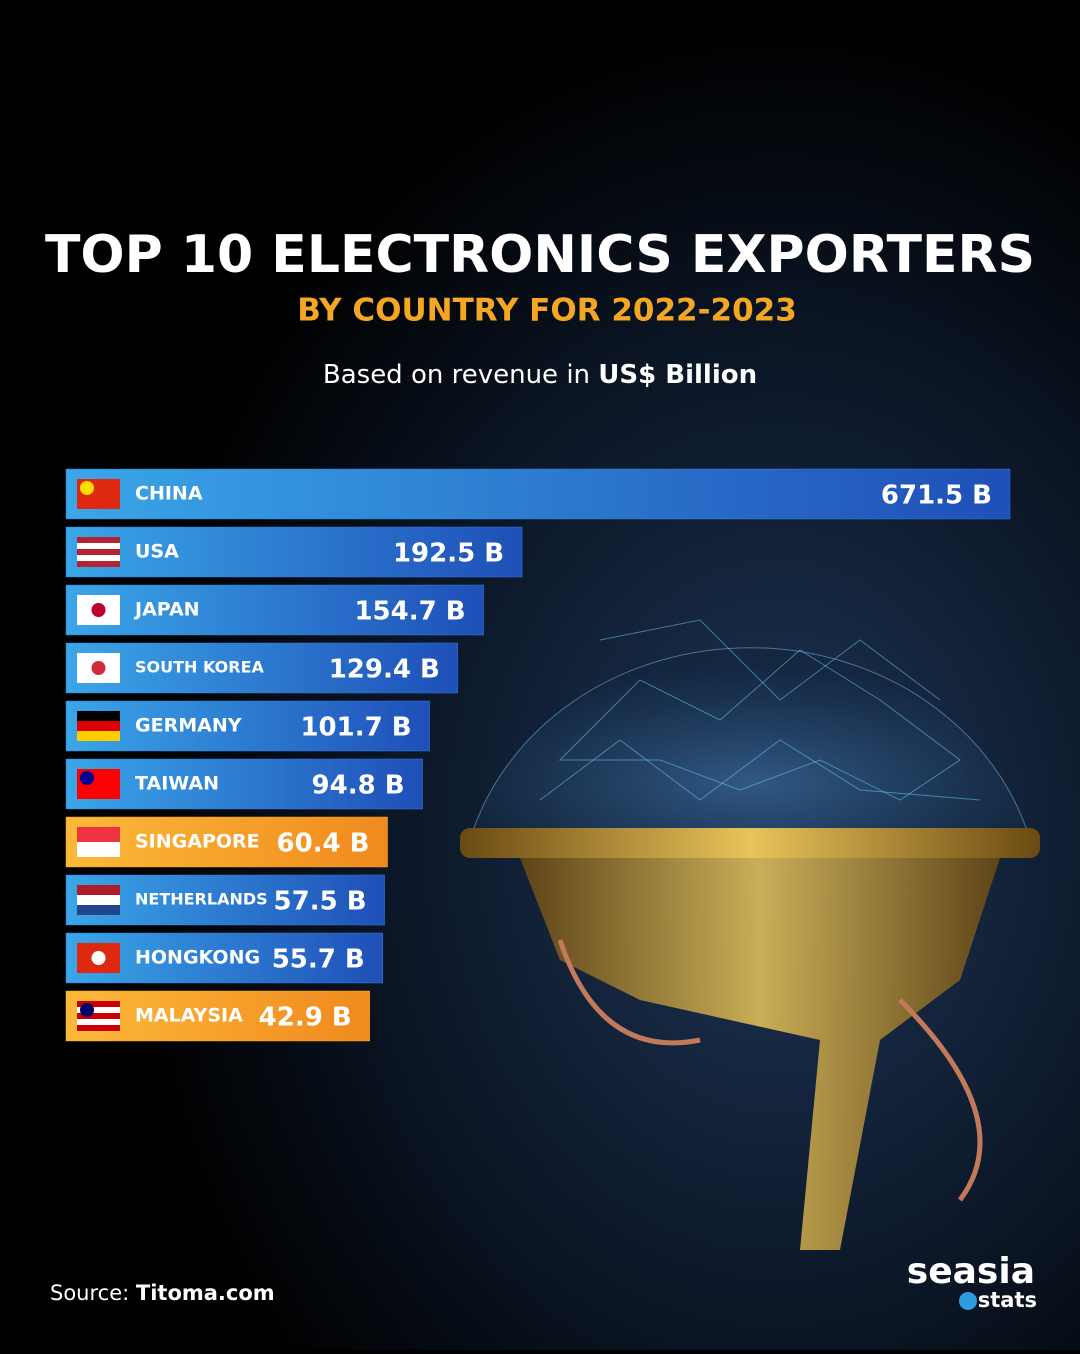 This screenshot has width=1080, height=1354. What do you see at coordinates (188, 726) in the screenshot?
I see `category-label: GERMANY` at bounding box center [188, 726].